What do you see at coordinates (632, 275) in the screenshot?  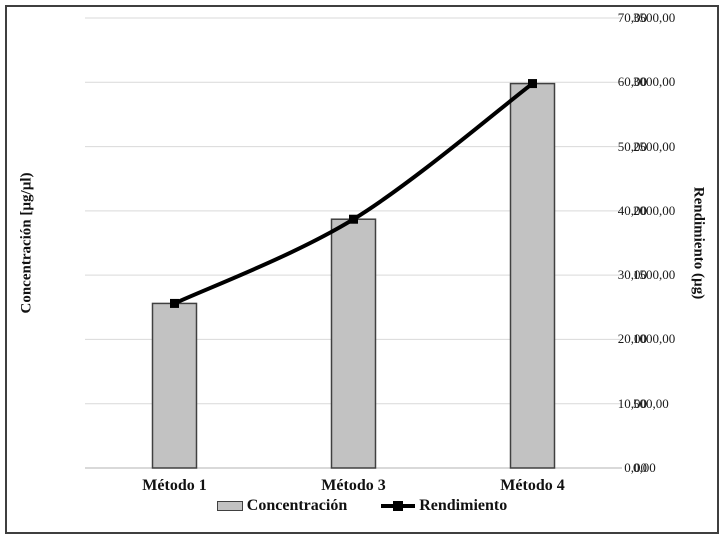 I see `left-tick-label: 30,00` at bounding box center [632, 275].